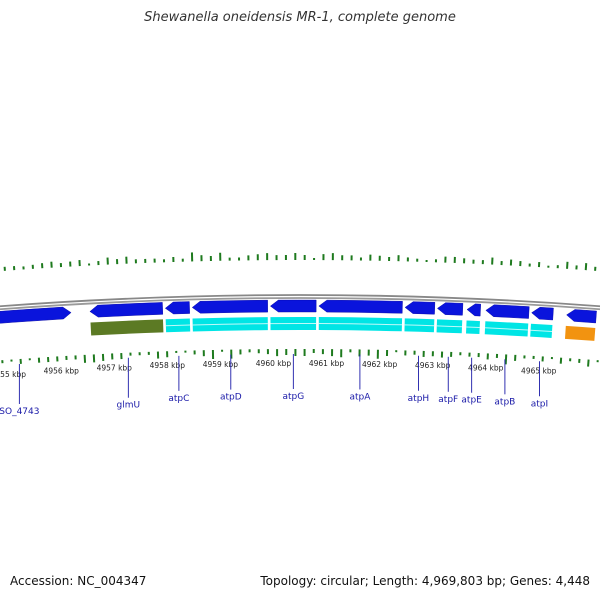 Image resolution: width=600 pixels, height=600 pixels. Describe the element at coordinates (178, 399) in the screenshot. I see `gene-label-atpc: atpC` at that location.